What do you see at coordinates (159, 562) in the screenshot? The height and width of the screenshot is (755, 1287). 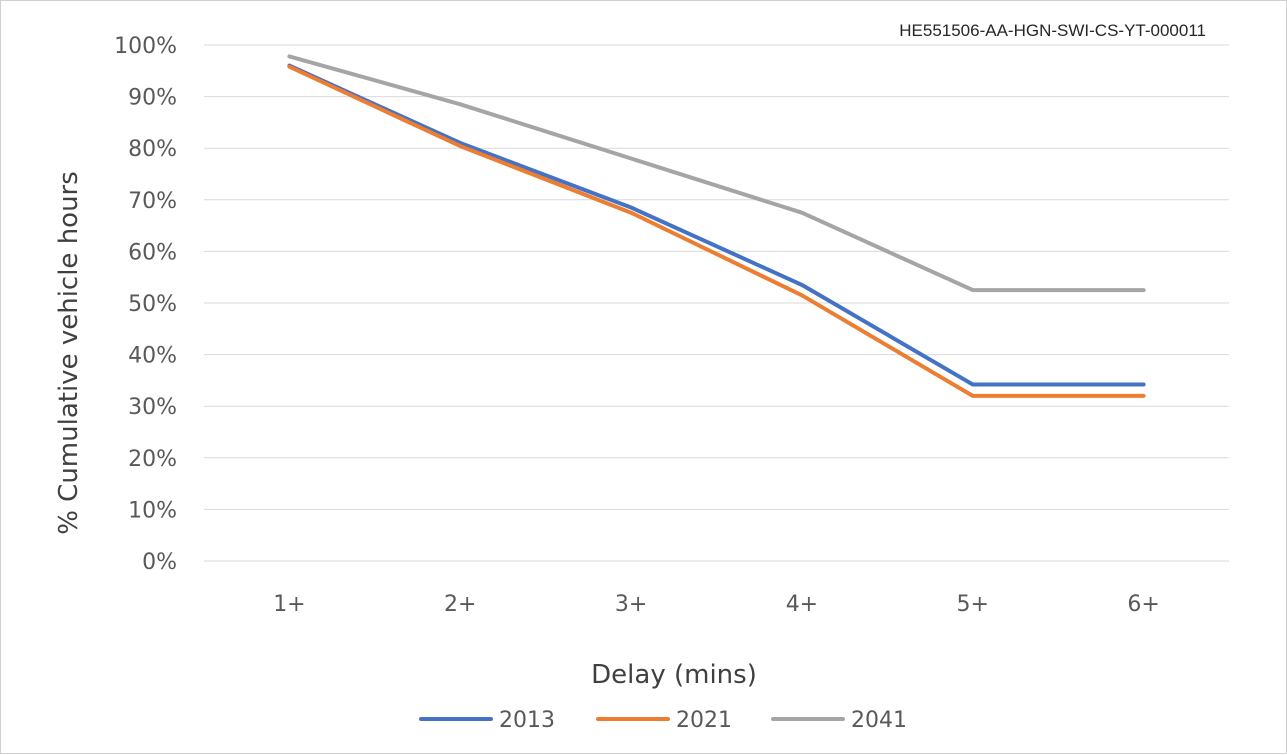 I see `y-tick-label: 0%` at bounding box center [159, 562].